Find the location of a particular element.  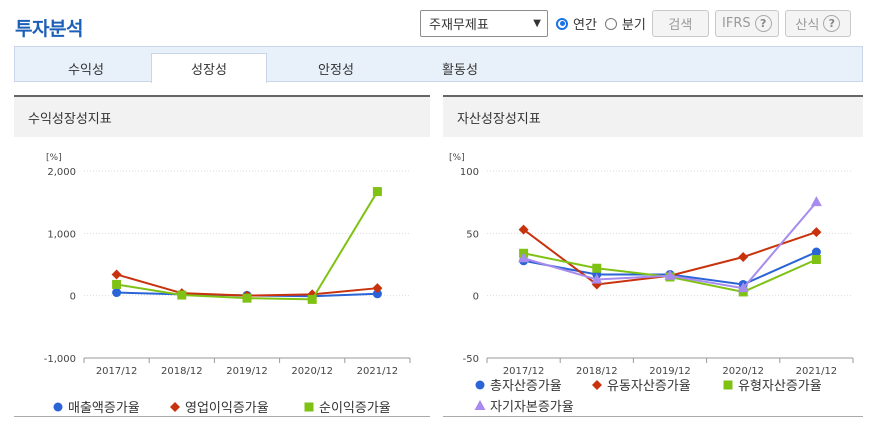

y-tick-label: 2,000 is located at coordinates (61, 172).